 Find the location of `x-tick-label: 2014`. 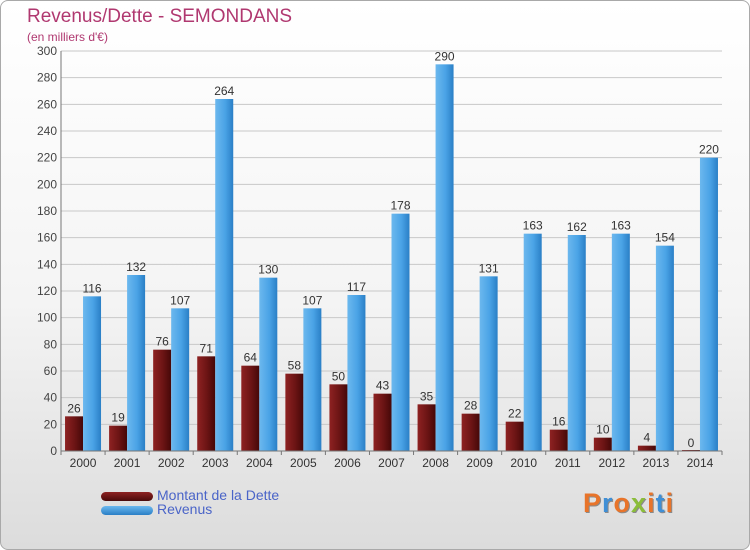

x-tick-label: 2014 is located at coordinates (700, 463).